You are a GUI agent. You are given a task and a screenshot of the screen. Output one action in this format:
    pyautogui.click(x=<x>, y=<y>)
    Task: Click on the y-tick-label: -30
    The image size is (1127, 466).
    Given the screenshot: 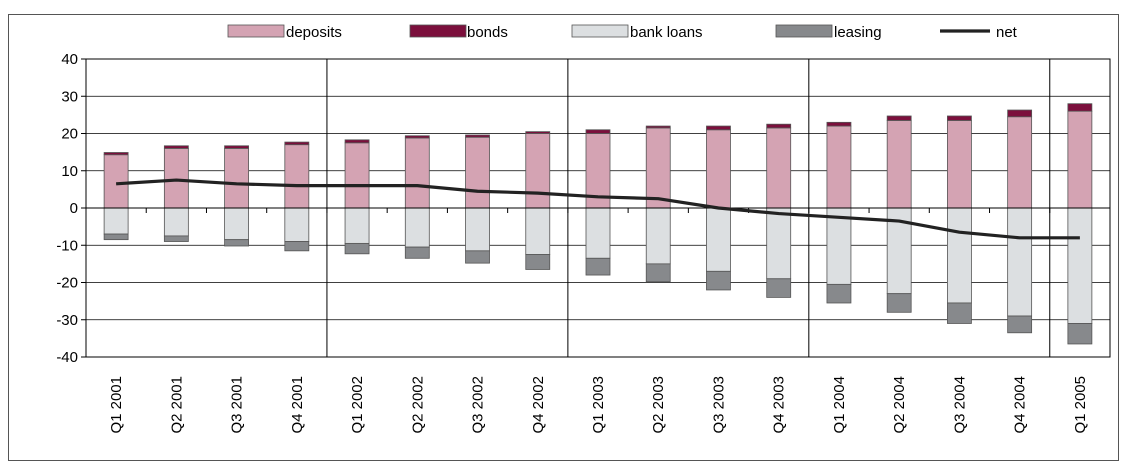 What is the action you would take?
    pyautogui.click(x=67, y=320)
    